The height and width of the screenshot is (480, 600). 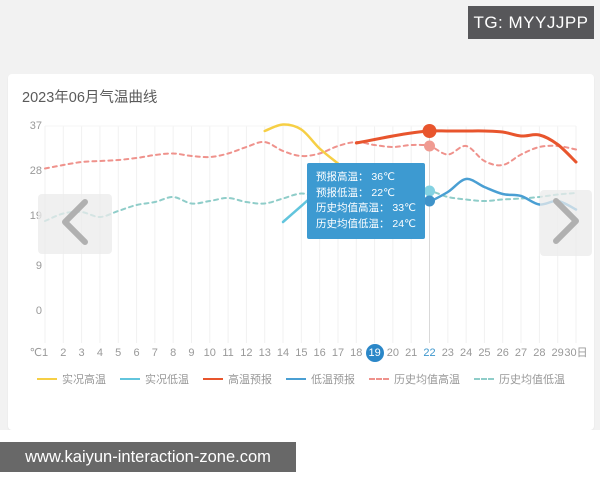 What do you see at coordinates (118, 353) in the screenshot?
I see `x-label-day-5: 5` at bounding box center [118, 353].